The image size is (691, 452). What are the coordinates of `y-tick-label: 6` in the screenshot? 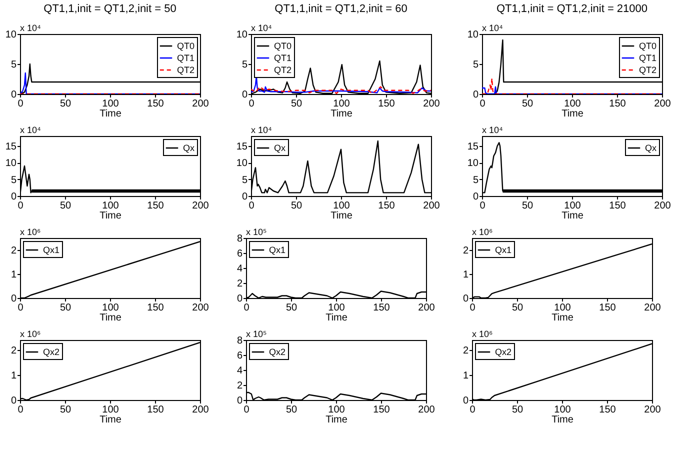 It's located at (239, 254).